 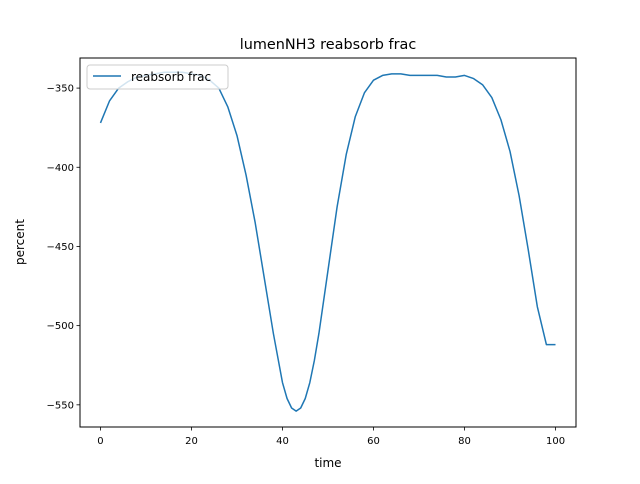 I want to click on x-tick-label: 20, so click(x=191, y=441).